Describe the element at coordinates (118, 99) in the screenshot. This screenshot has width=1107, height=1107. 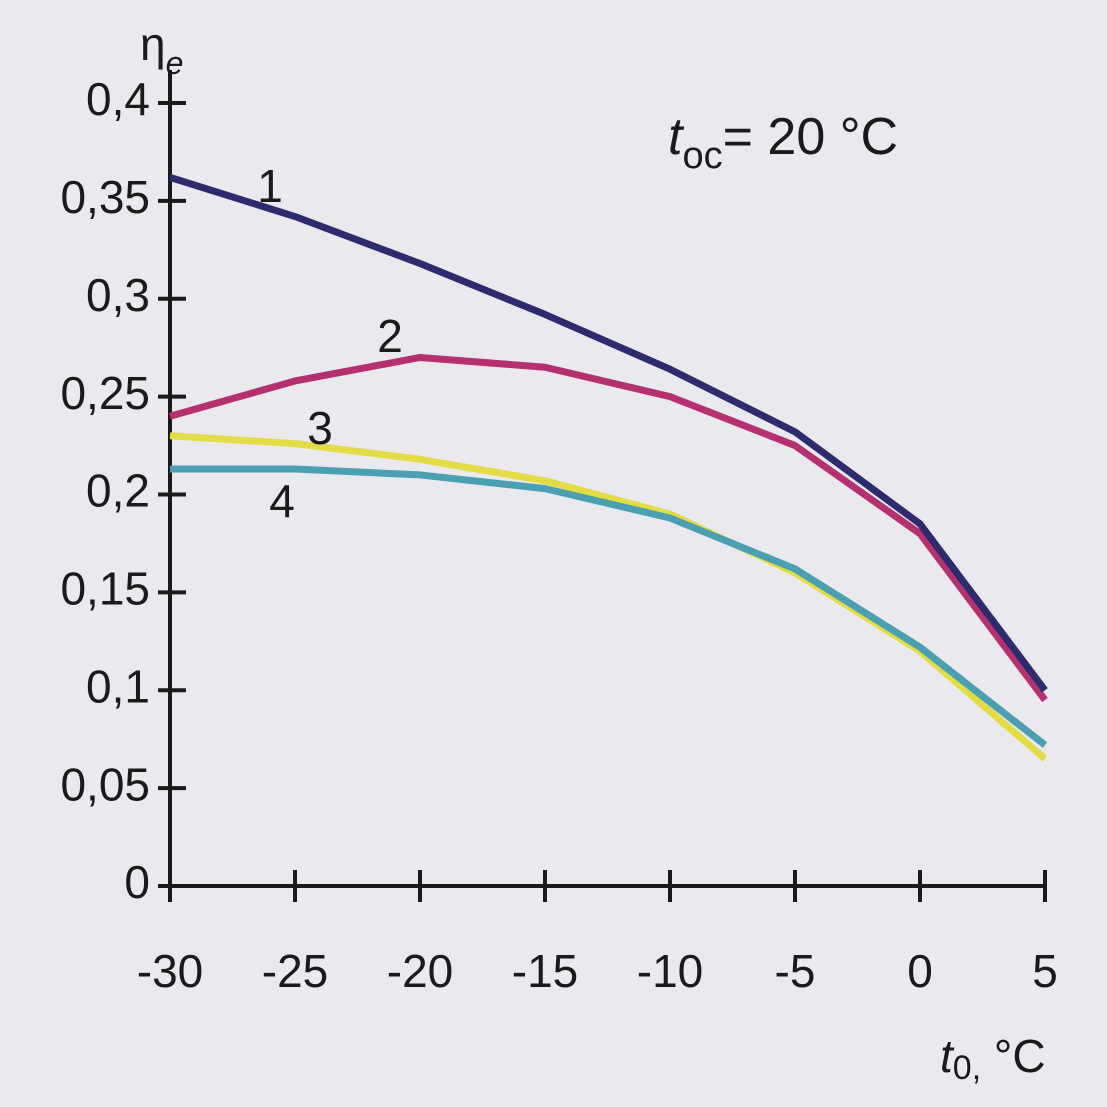
I see `y-tick-label: 0,4` at that location.